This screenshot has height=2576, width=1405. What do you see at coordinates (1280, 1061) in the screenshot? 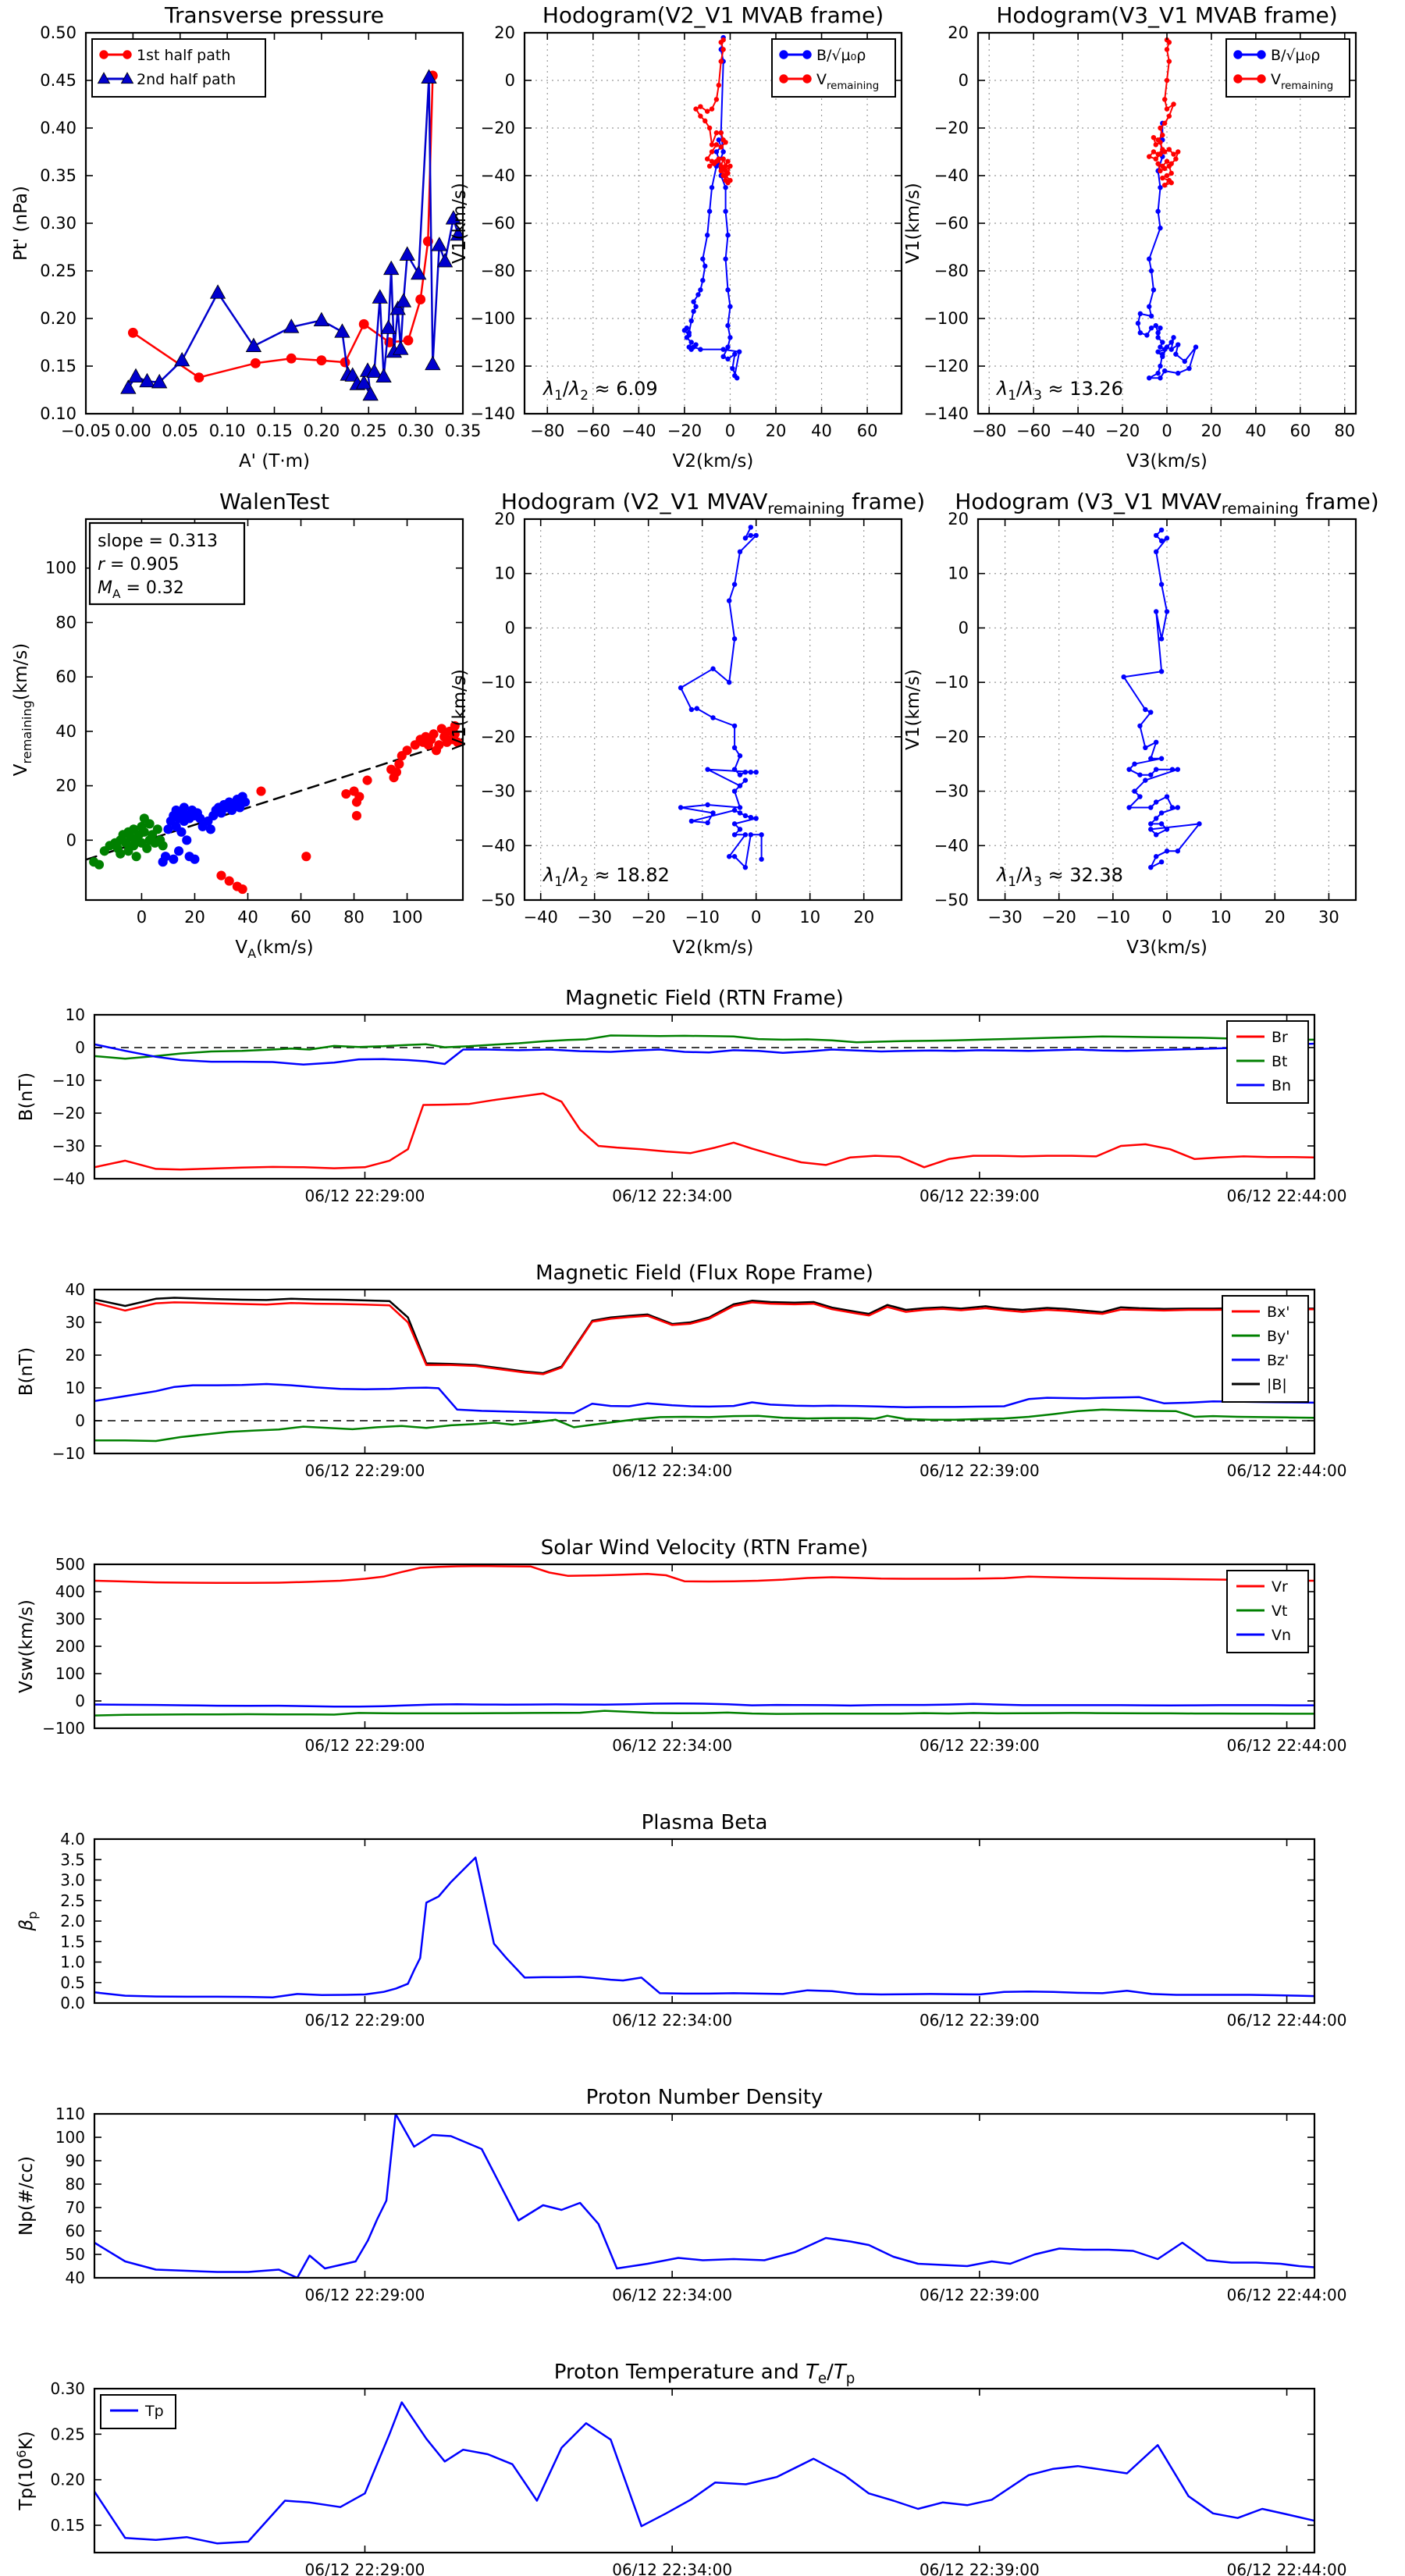
I see `legend-label: Bt` at bounding box center [1280, 1061].